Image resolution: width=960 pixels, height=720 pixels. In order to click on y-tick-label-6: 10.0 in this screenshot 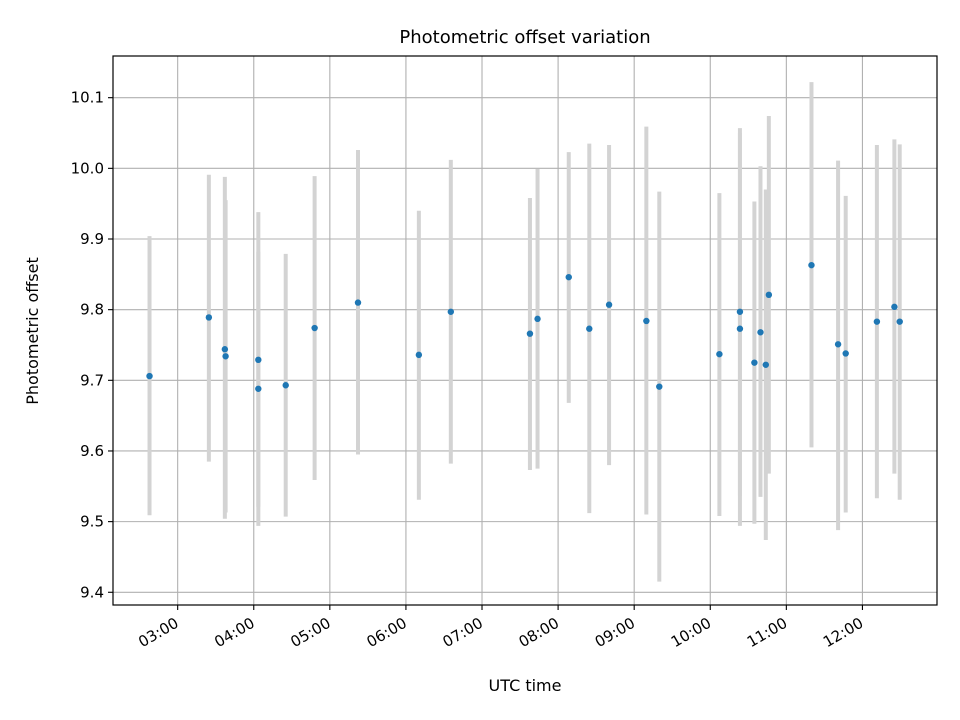, I will do `click(87, 168)`.